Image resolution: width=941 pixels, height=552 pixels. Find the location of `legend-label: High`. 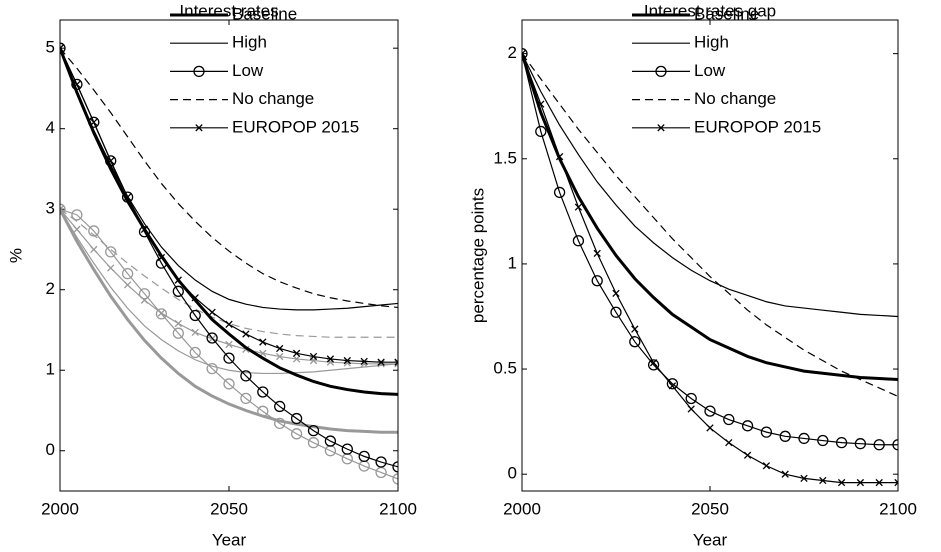

legend-label: High is located at coordinates (249, 42).